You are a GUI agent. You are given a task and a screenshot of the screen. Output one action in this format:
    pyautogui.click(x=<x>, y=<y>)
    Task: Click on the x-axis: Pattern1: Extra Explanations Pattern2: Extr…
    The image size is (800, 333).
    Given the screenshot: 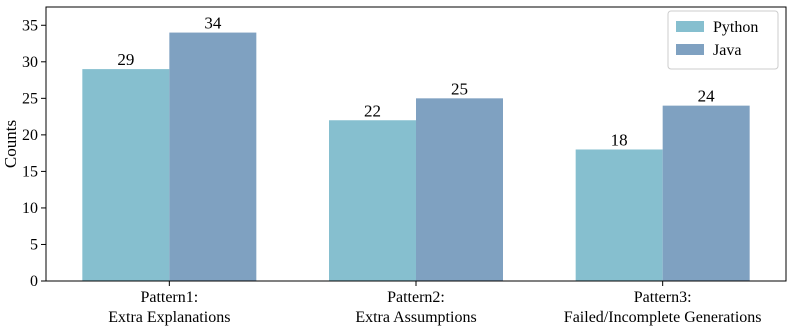 What is the action you would take?
    pyautogui.click(x=435, y=303)
    